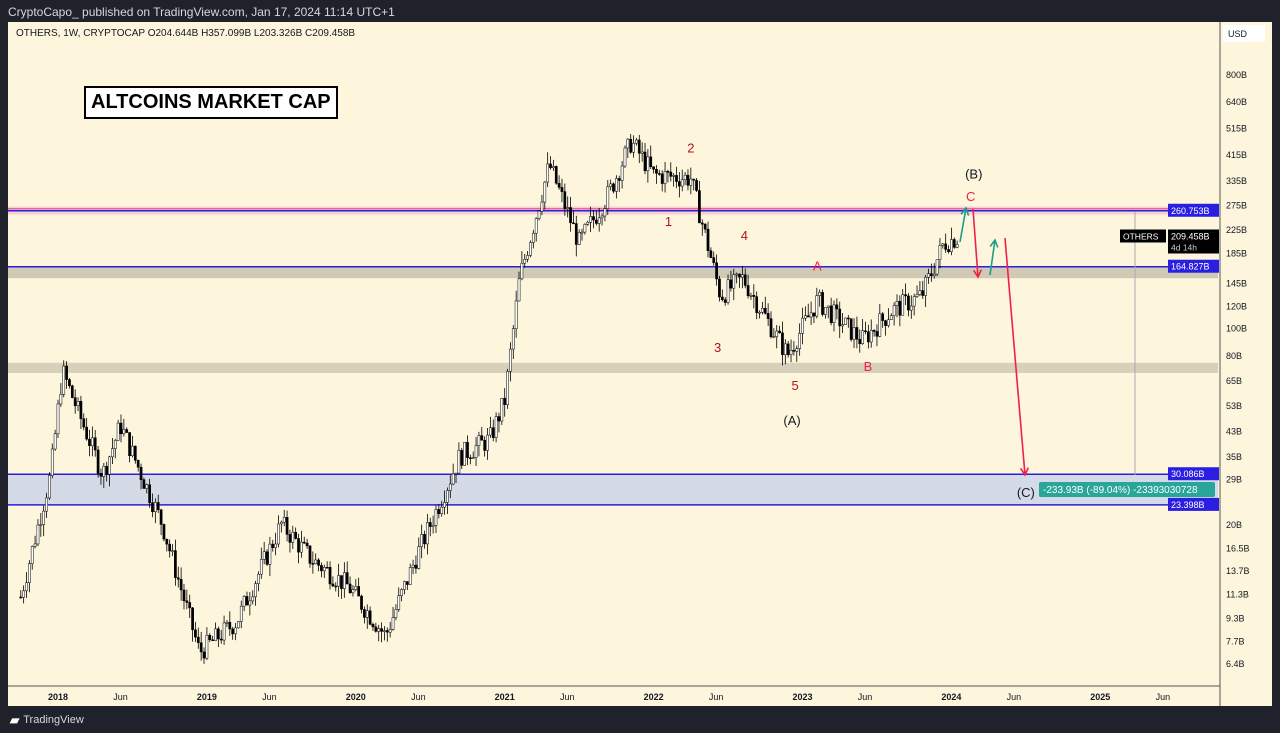  What do you see at coordinates (418, 697) in the screenshot?
I see `x-tick-label: Jun` at bounding box center [418, 697].